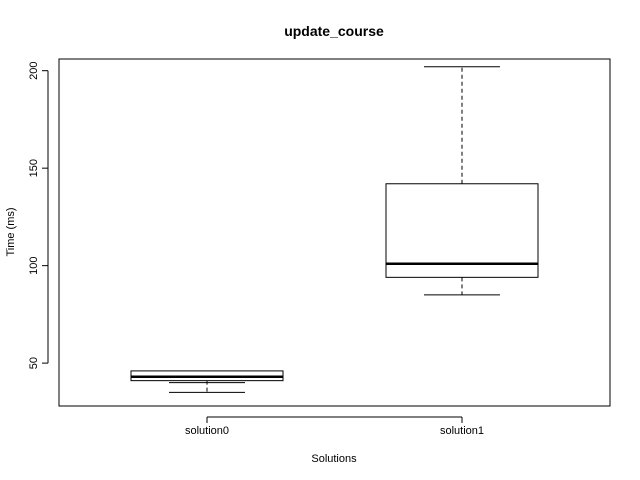 The width and height of the screenshot is (640, 480). Describe the element at coordinates (38, 215) in the screenshot. I see `y-axis: 50 100 150 200` at that location.